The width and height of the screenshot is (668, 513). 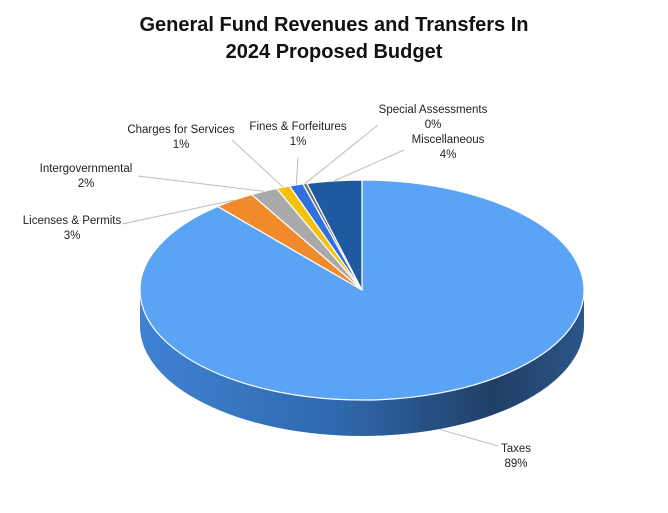 What do you see at coordinates (334, 235) in the screenshot?
I see `pie-slice-miscellaneous` at bounding box center [334, 235].